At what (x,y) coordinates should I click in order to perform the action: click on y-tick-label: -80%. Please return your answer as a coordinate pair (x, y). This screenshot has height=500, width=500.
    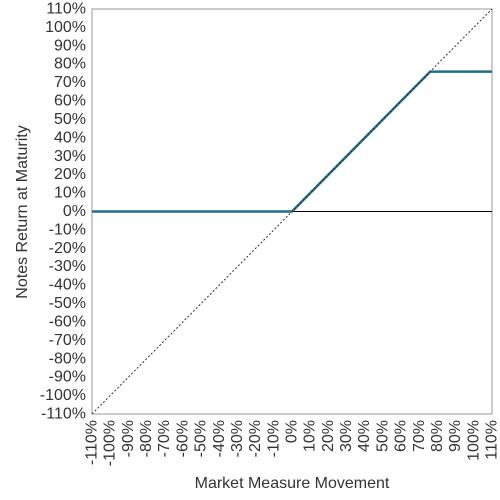
    Looking at the image, I should click on (67, 358).